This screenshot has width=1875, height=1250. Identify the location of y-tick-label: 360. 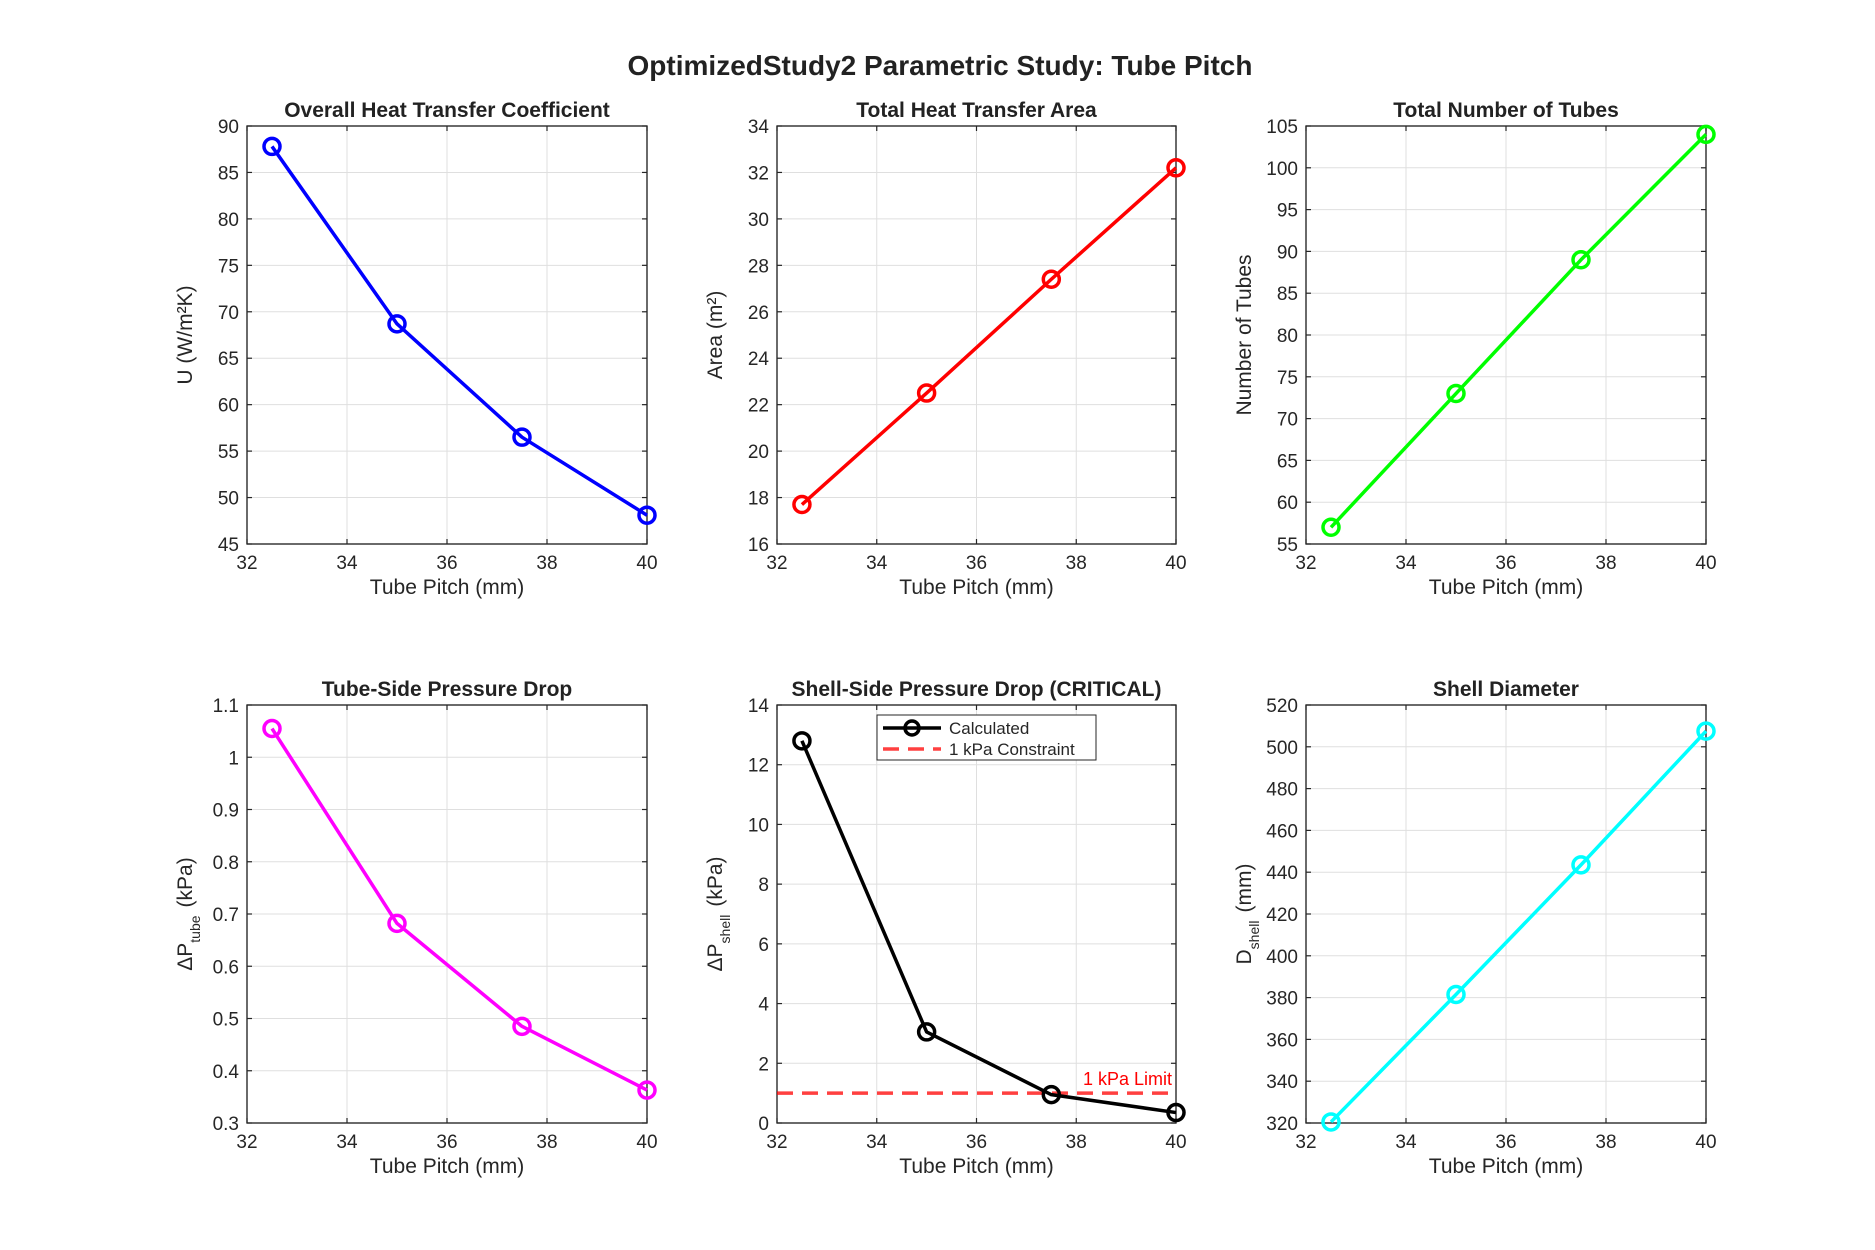
(1282, 1040).